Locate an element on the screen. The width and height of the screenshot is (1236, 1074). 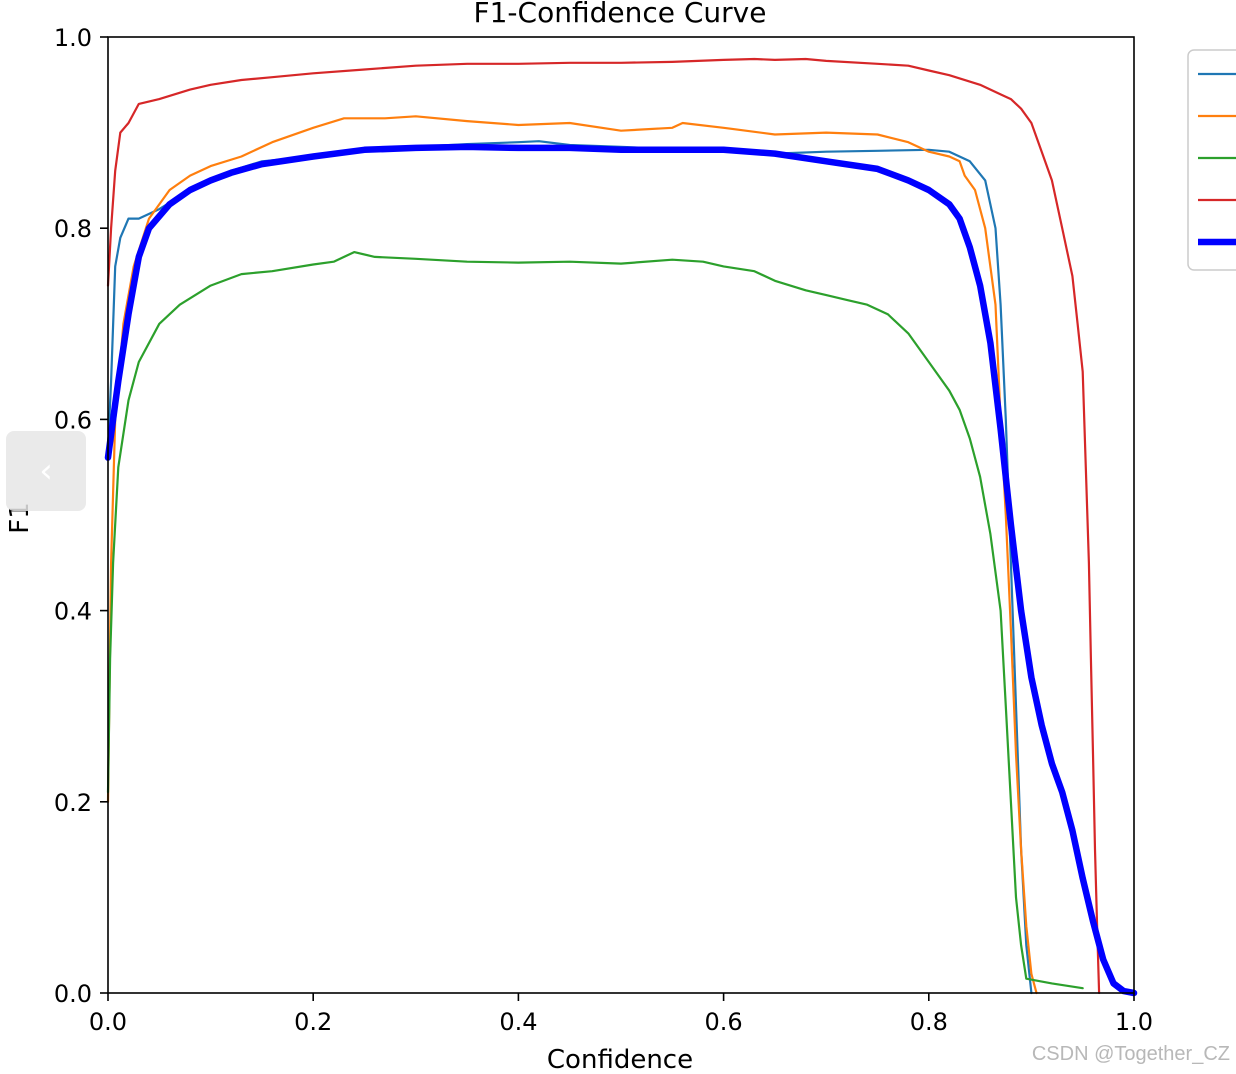
chart-title: F1-Confidence Curve is located at coordinates (620, 14).